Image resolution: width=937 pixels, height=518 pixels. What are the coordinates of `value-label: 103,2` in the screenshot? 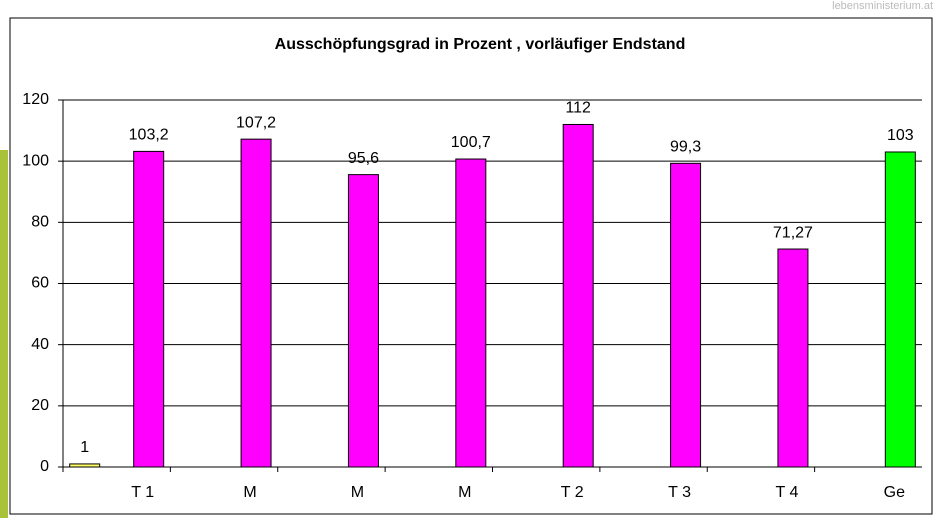 It's located at (149, 135).